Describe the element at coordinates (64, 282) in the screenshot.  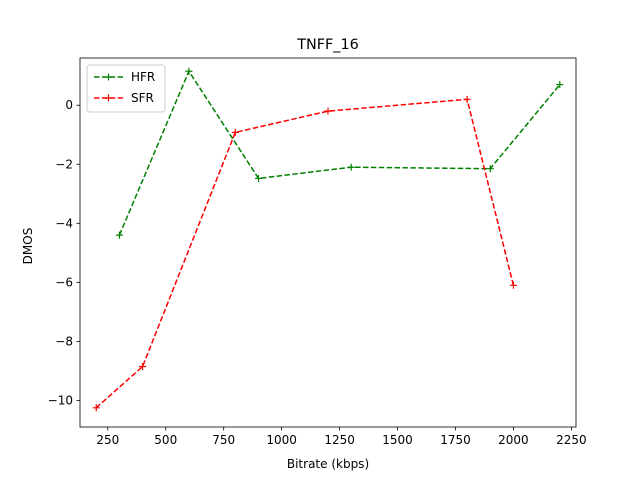
I see `y-tick-label: −6` at that location.